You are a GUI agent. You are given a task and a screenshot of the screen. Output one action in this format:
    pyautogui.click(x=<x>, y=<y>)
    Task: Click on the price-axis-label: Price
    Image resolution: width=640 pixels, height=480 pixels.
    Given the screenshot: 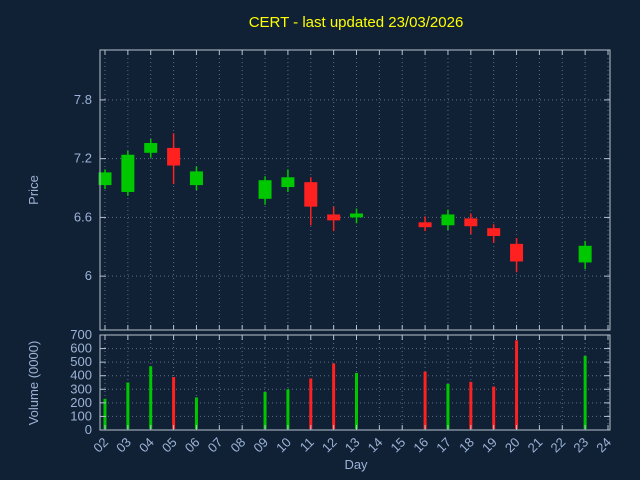 What is the action you would take?
    pyautogui.click(x=33, y=190)
    